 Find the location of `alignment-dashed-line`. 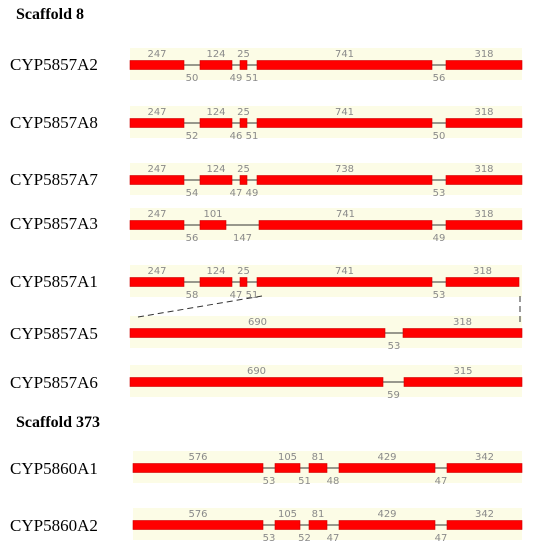

alignment-dashed-line is located at coordinates (200, 306).